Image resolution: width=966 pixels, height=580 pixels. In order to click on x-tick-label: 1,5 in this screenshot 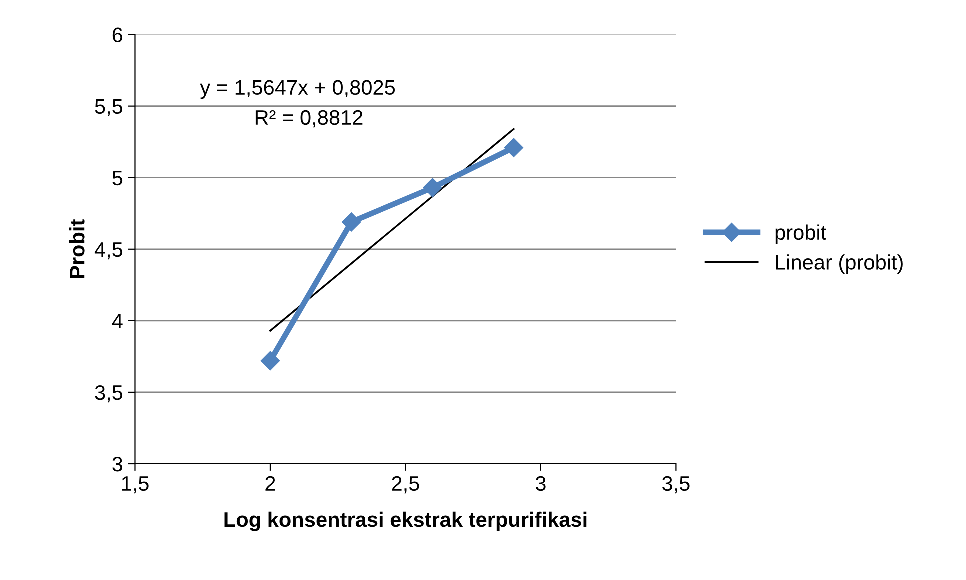, I will do `click(135, 485)`.